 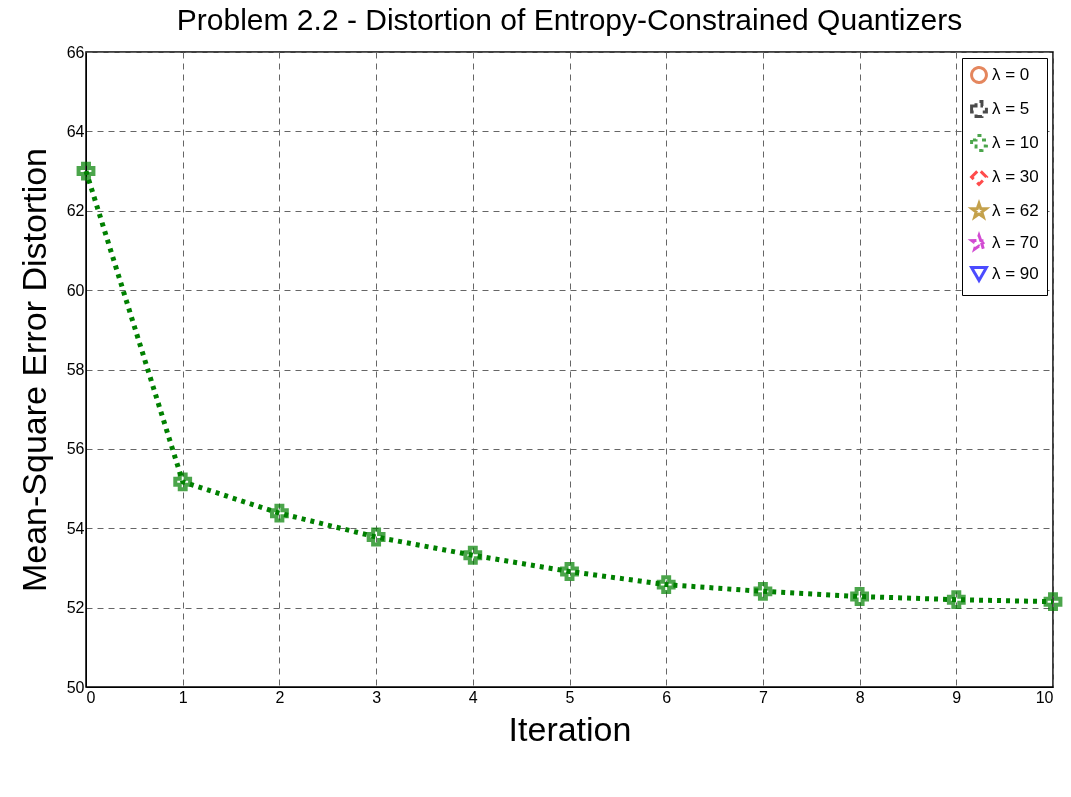 I want to click on y-tick-label: 50, so click(x=75, y=687).